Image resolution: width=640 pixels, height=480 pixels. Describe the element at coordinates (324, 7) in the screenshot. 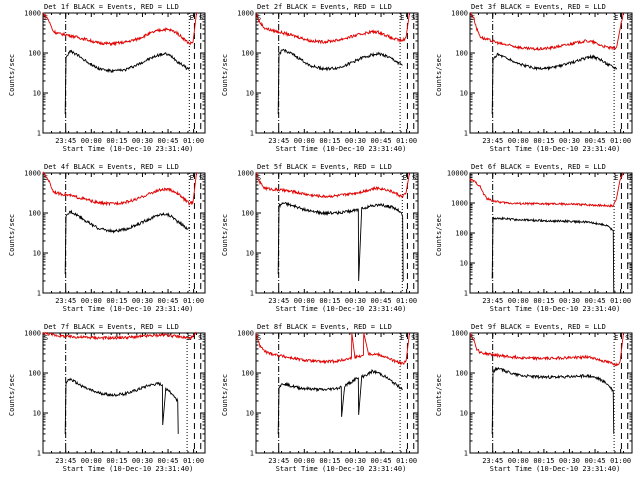

I see `chart-title: Det 2f BLACK = Events, RED = LLD` at that location.